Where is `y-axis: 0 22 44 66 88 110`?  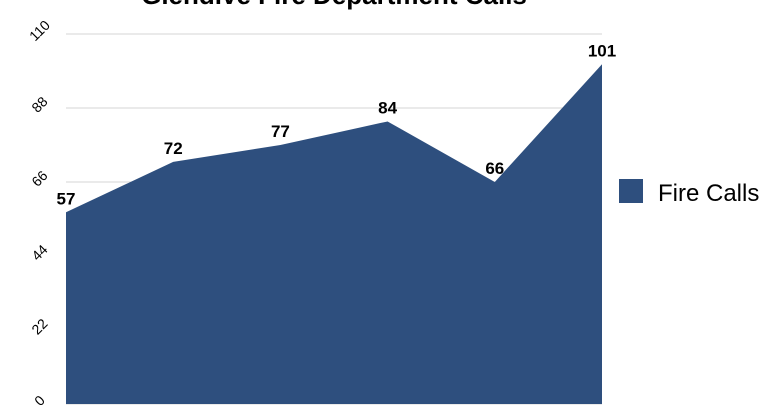 y-axis: 0 22 44 66 88 110 is located at coordinates (39, 213).